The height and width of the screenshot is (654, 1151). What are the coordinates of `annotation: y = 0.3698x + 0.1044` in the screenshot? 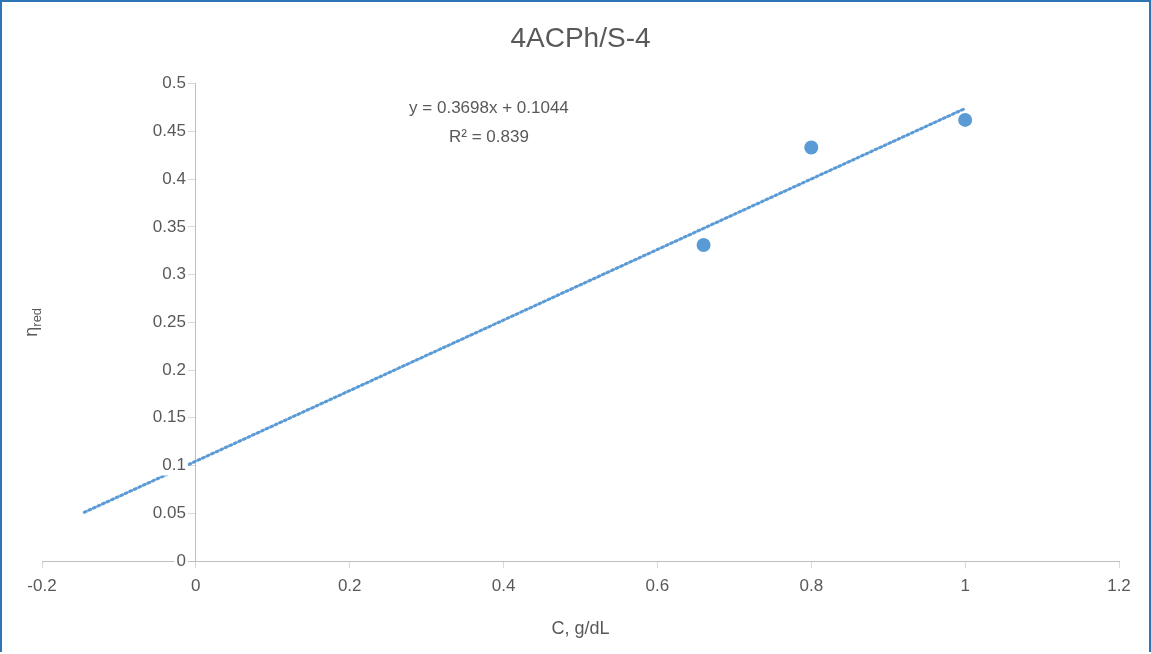 It's located at (489, 108).